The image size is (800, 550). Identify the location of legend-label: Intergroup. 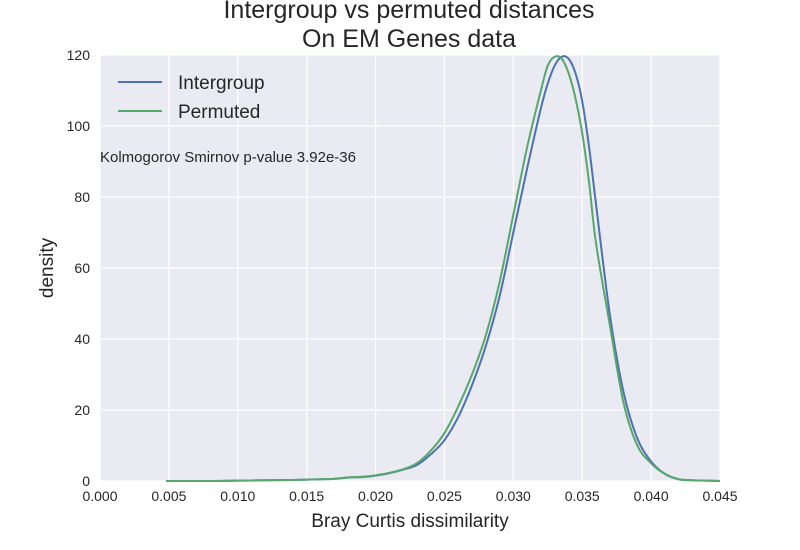
(221, 83).